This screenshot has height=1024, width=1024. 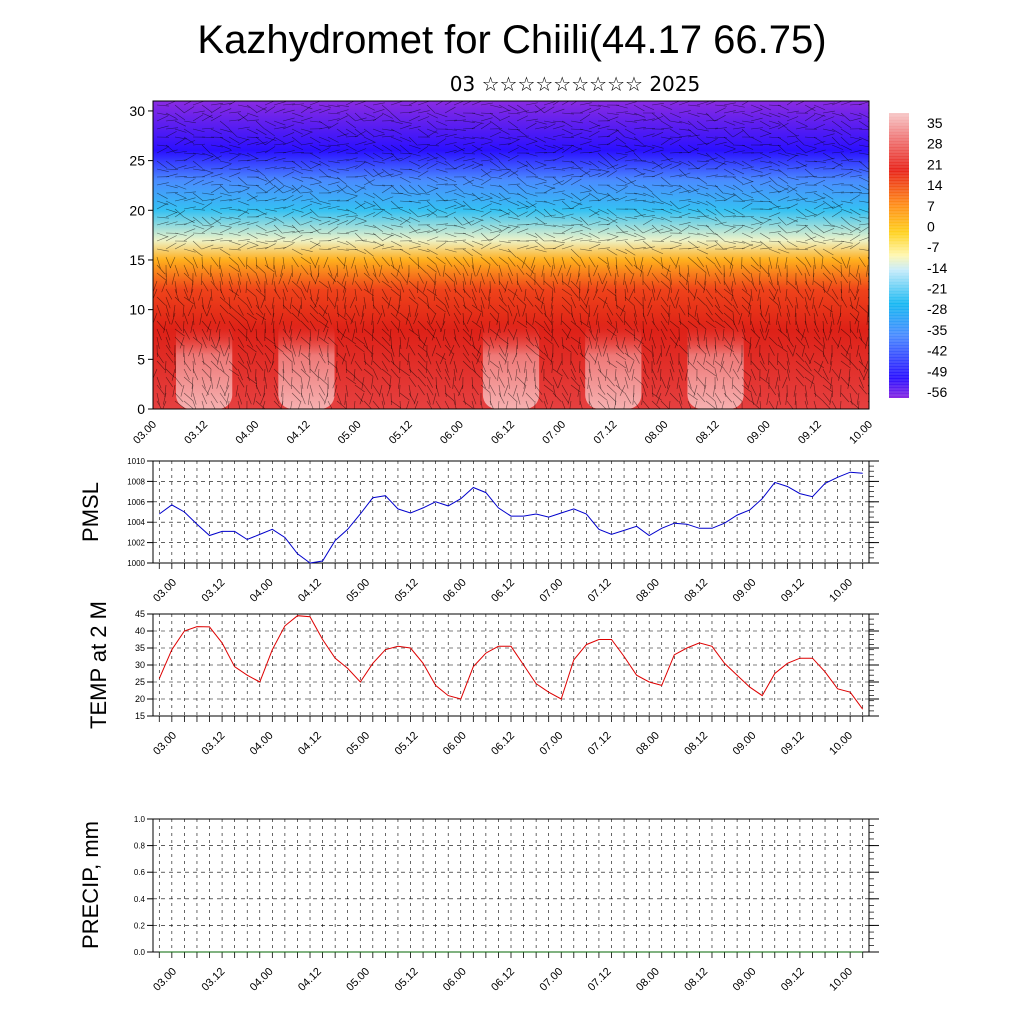 I want to click on pmsl-xtick-label: 09.00, so click(x=745, y=591).